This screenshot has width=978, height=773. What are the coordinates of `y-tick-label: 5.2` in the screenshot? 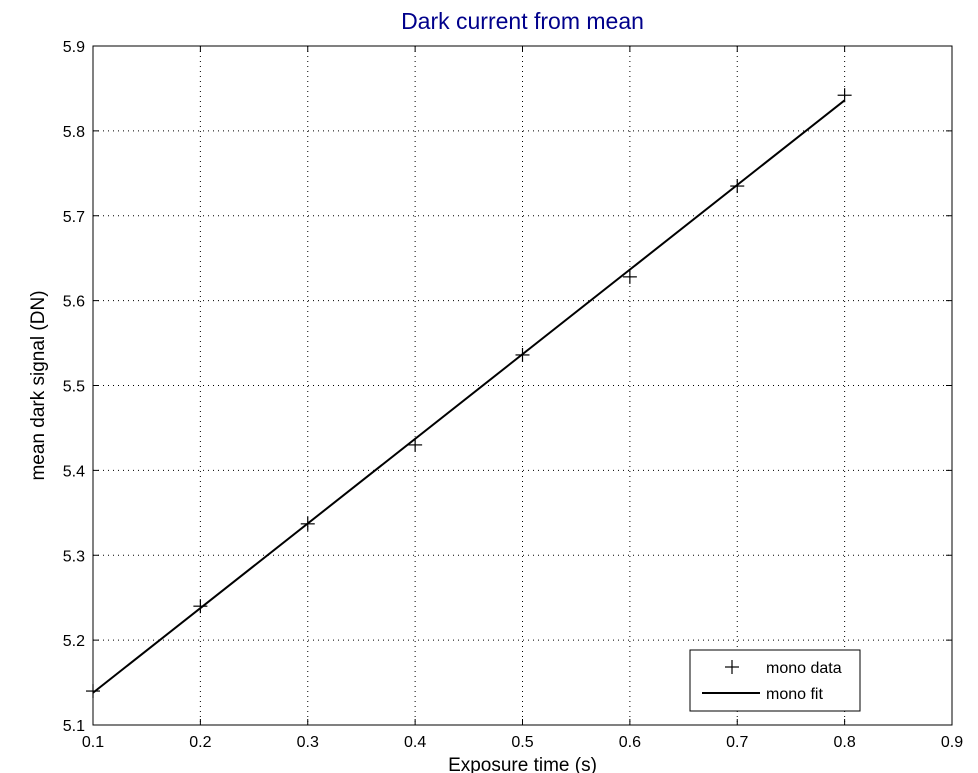 It's located at (74, 641).